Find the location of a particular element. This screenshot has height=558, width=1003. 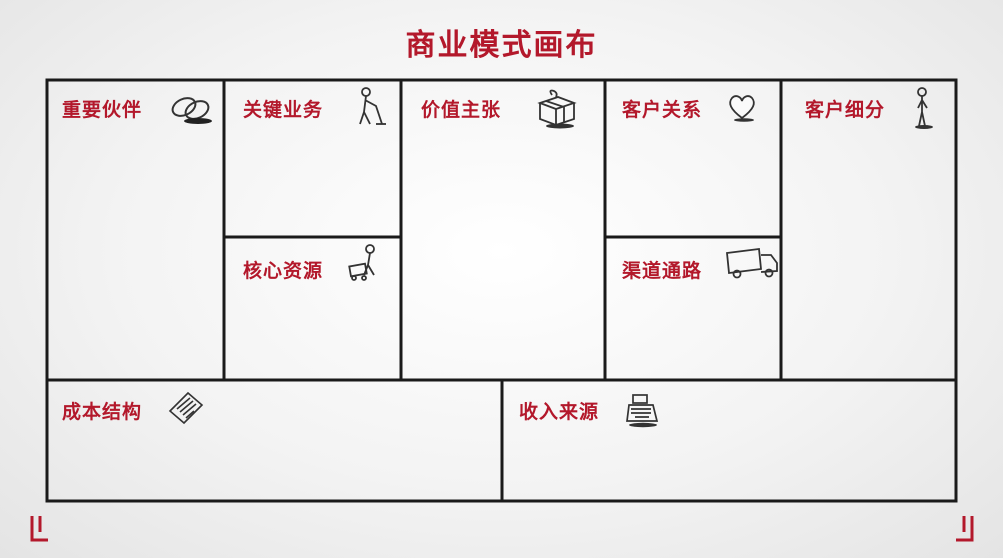

label-channels: 渠道通路 is located at coordinates (662, 271).